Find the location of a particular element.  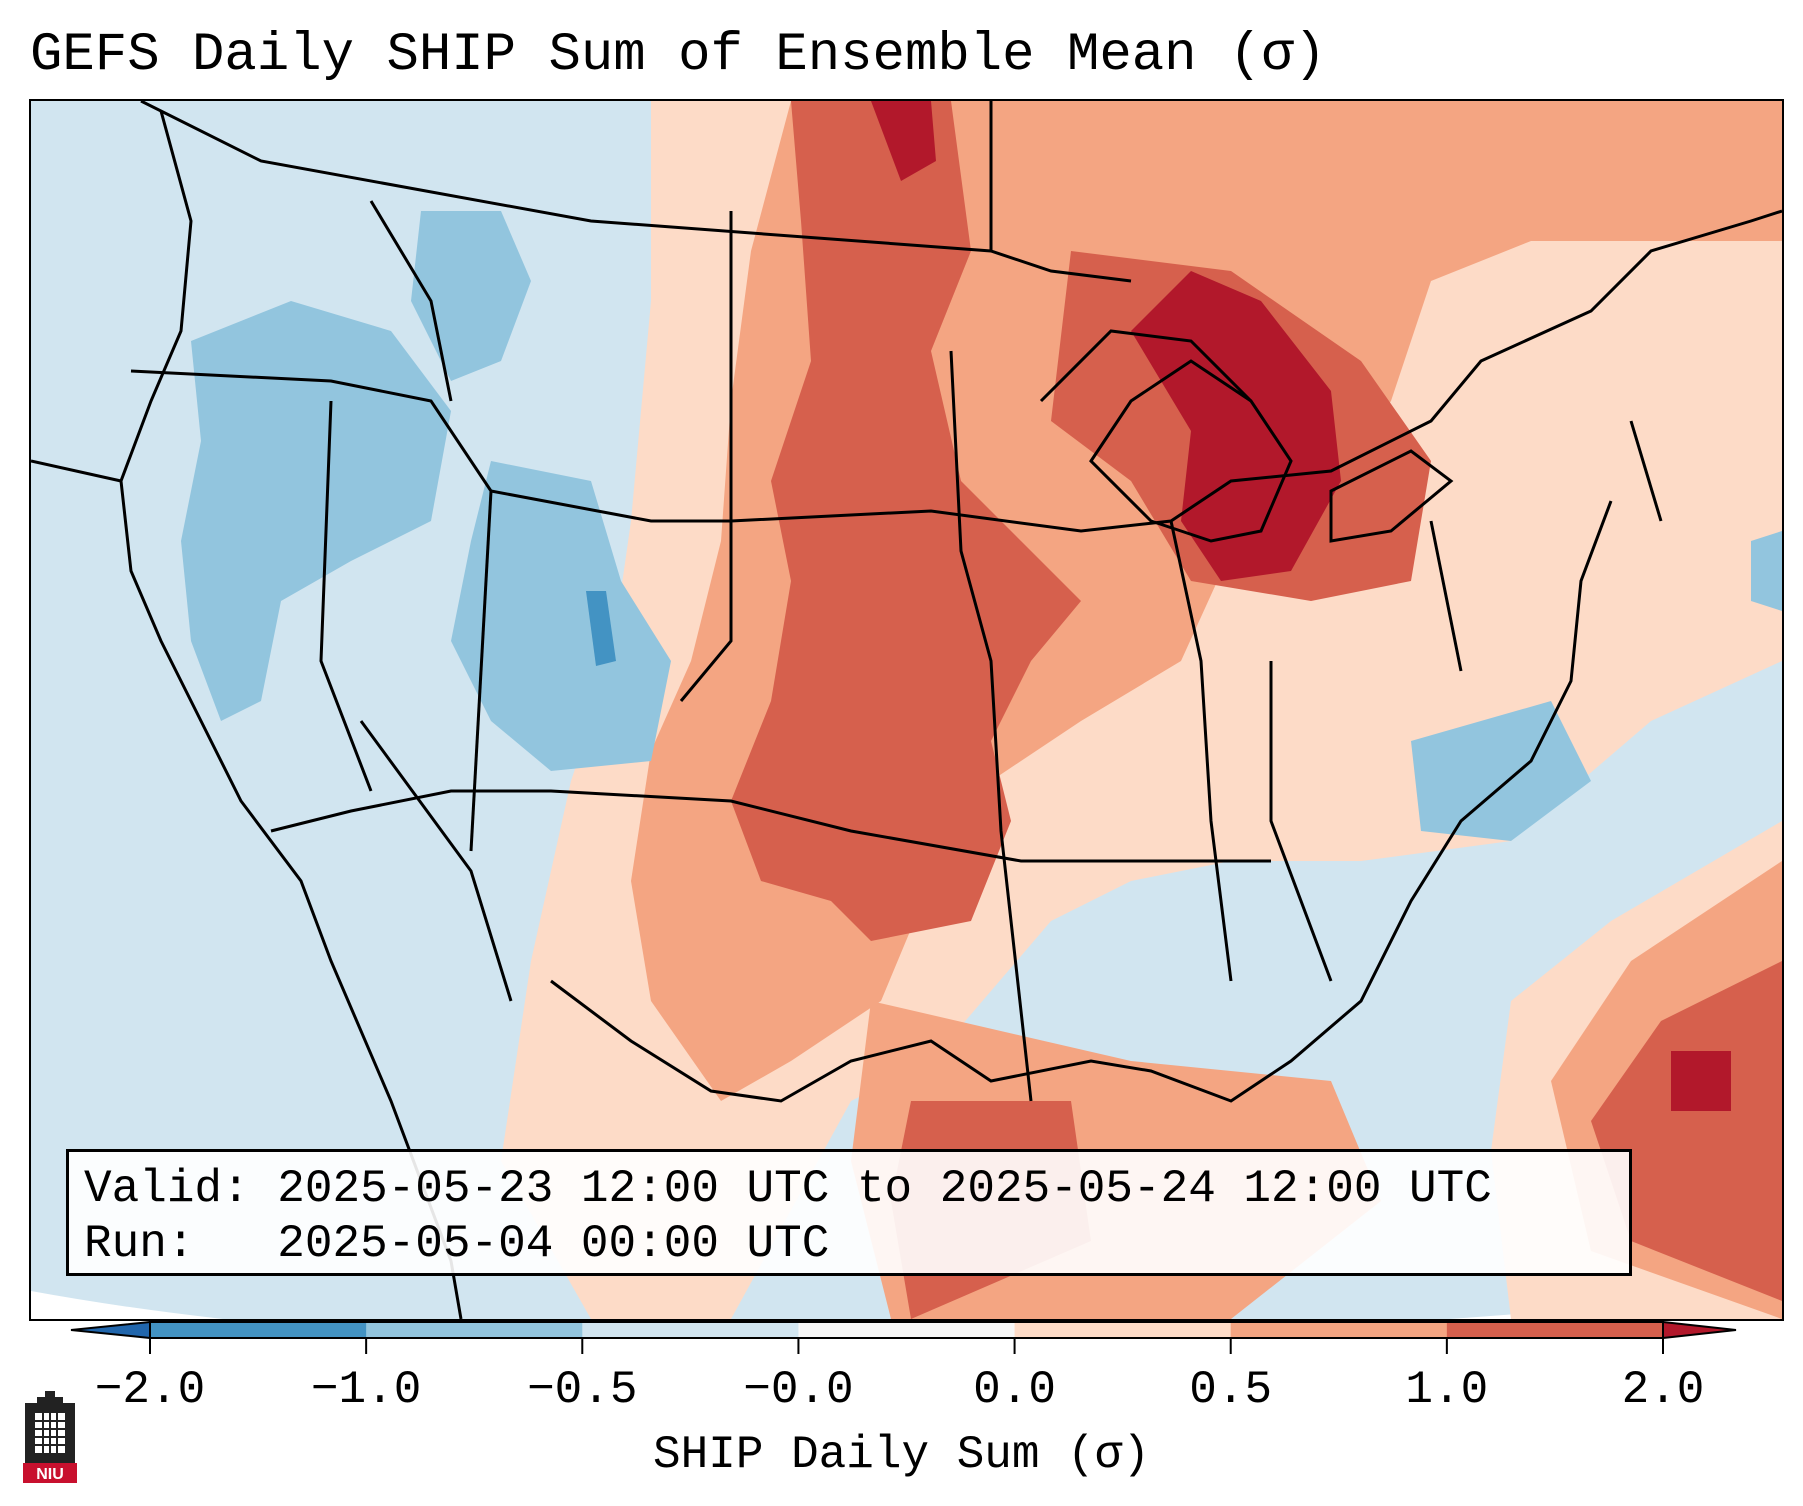

field-extreme-positive is located at coordinates (1236, 426).